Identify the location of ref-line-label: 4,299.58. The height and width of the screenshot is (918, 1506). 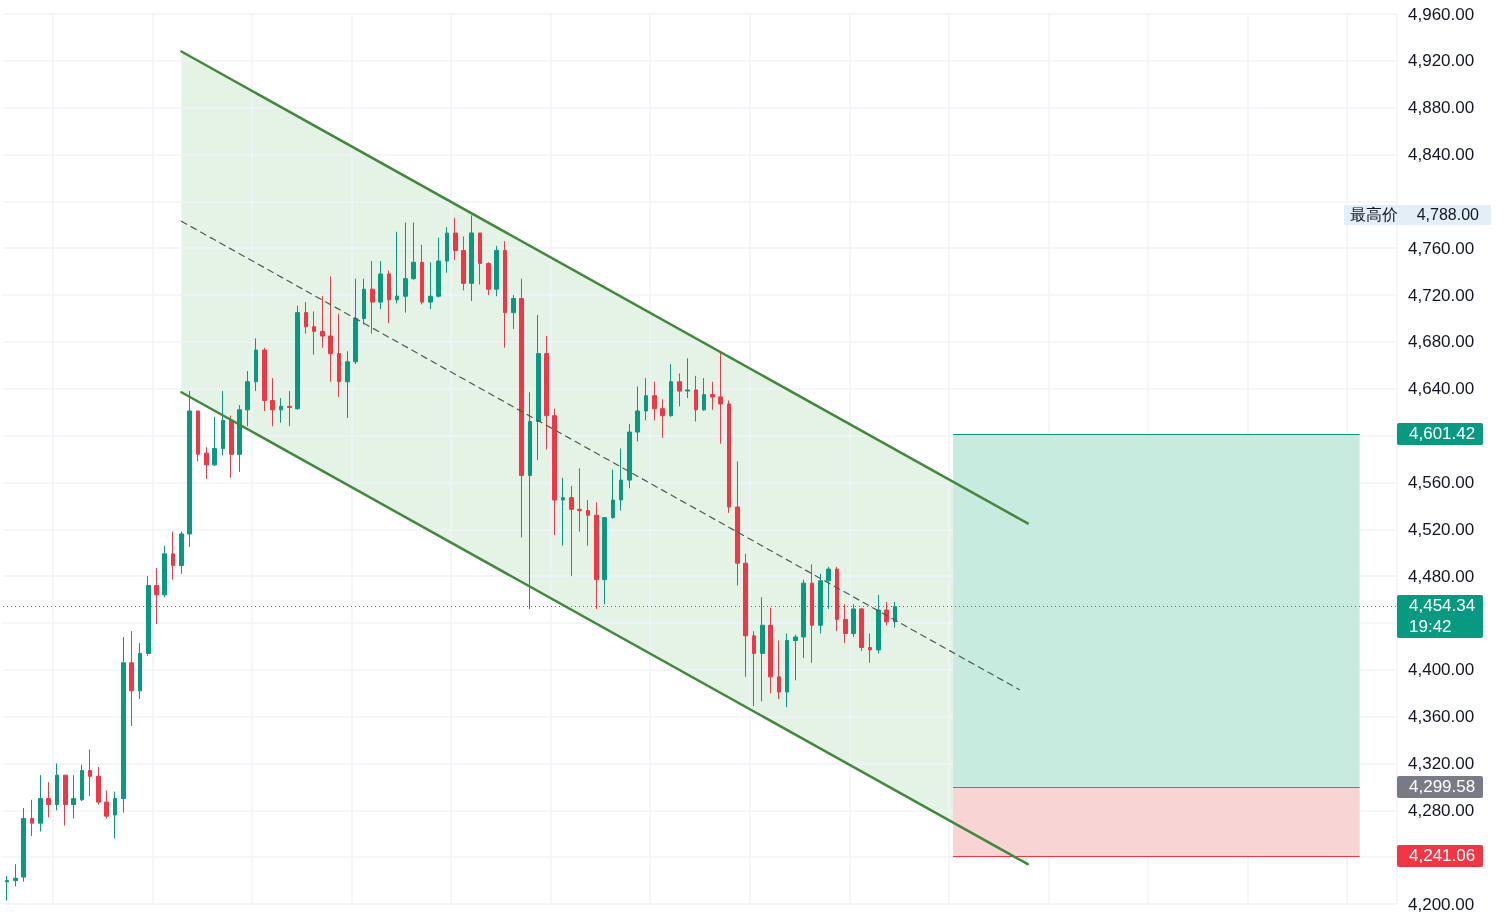
(1442, 787).